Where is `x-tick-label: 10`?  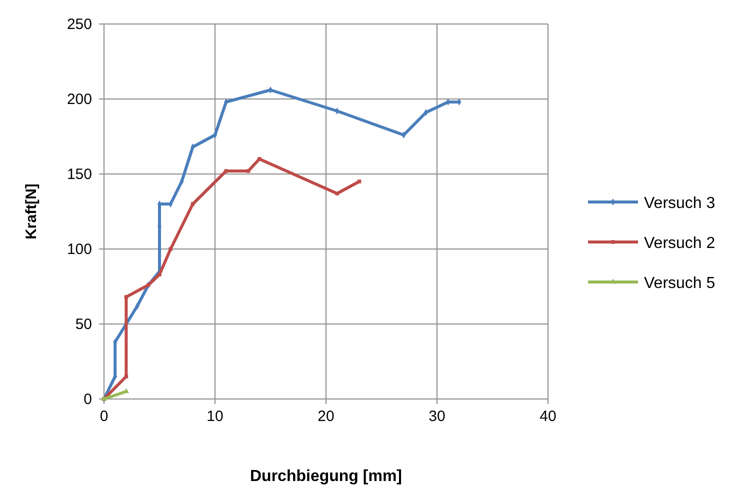 x-tick-label: 10 is located at coordinates (215, 416).